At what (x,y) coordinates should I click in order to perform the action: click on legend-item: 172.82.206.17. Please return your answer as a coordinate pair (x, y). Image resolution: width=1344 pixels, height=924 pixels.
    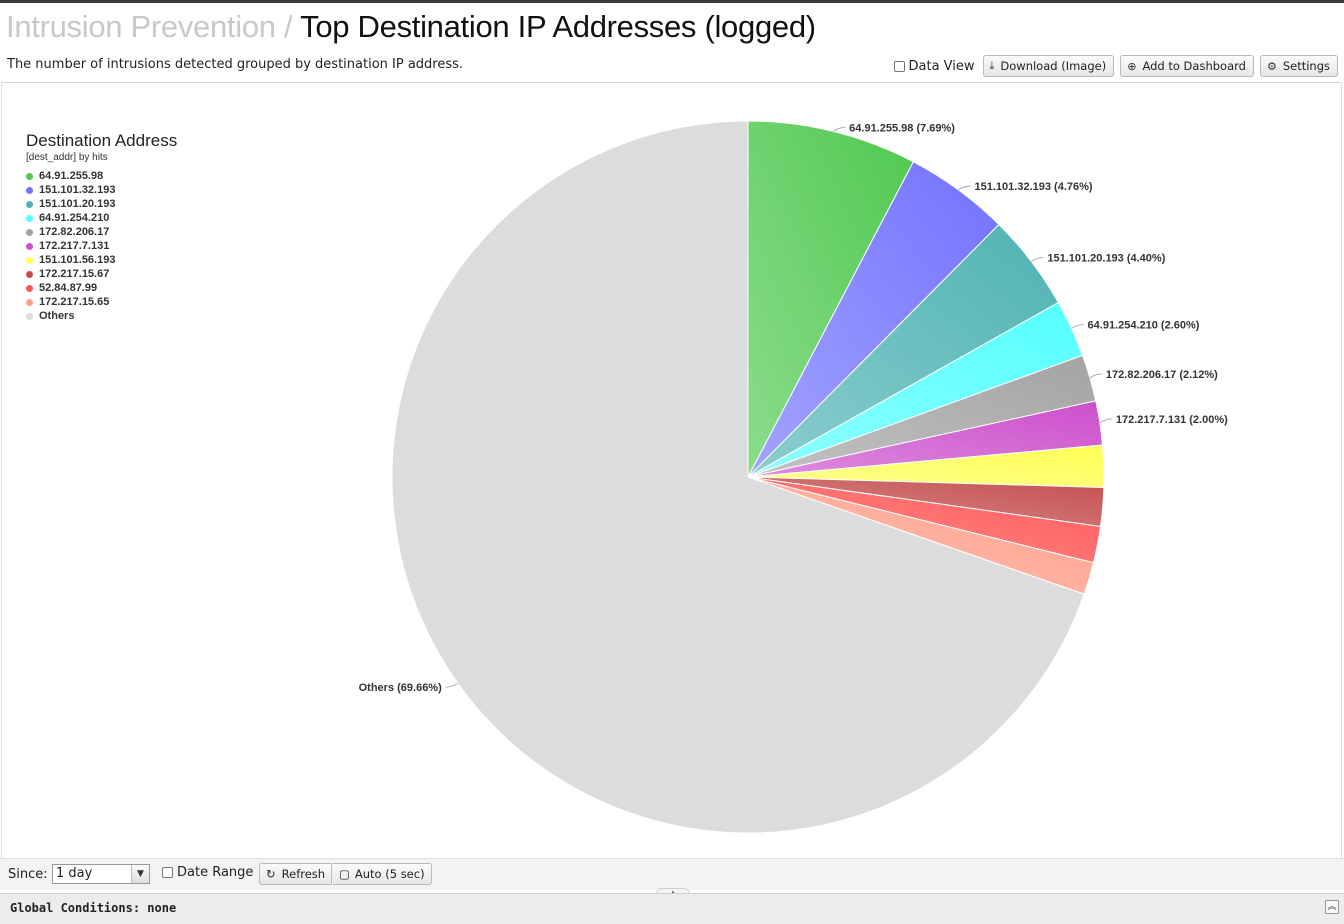
    Looking at the image, I should click on (101, 232).